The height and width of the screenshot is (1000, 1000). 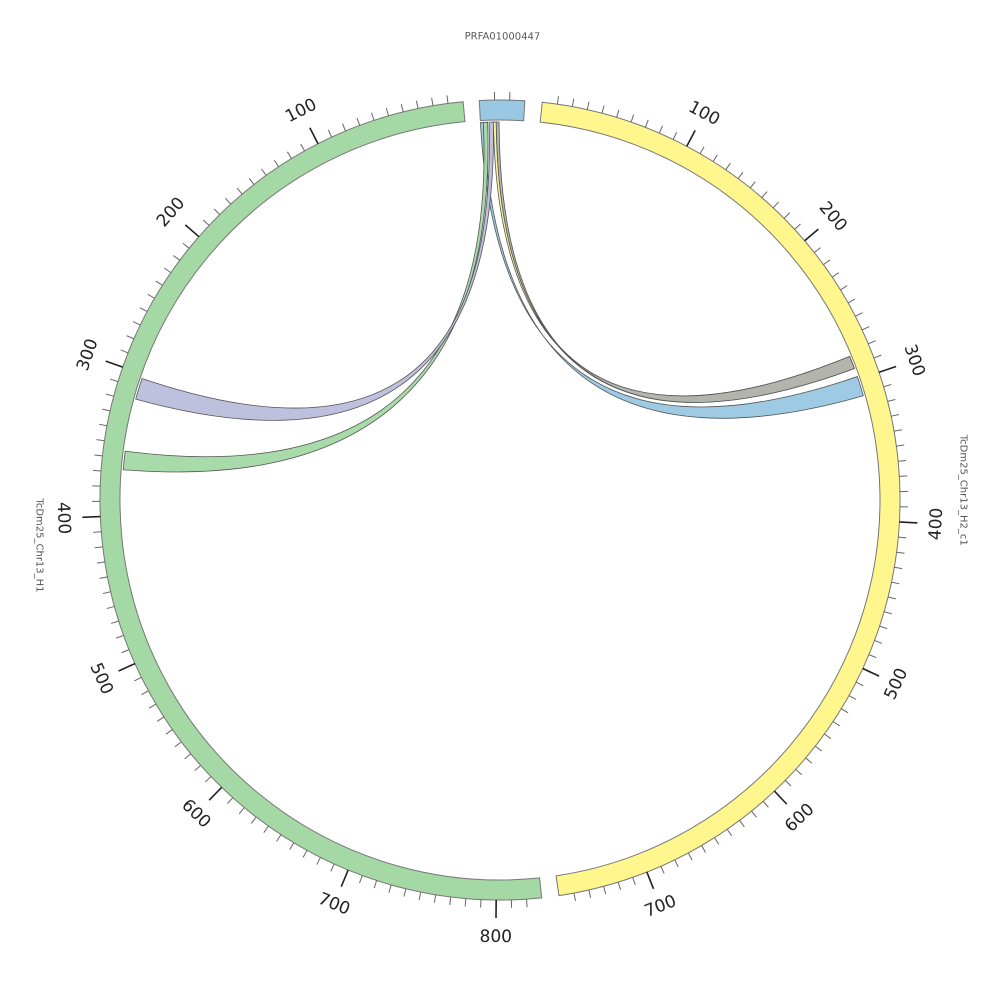 What do you see at coordinates (88, 354) in the screenshot?
I see `tick-label: 300` at bounding box center [88, 354].